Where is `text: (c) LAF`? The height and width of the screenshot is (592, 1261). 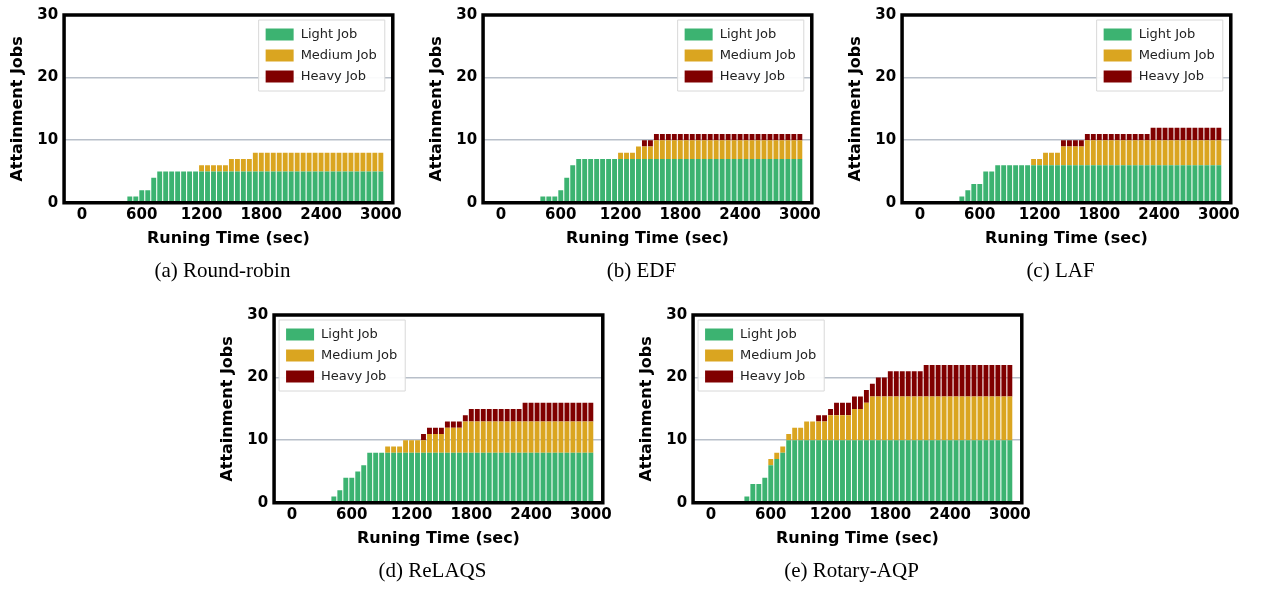 text: (c) LAF is located at coordinates (1060, 270).